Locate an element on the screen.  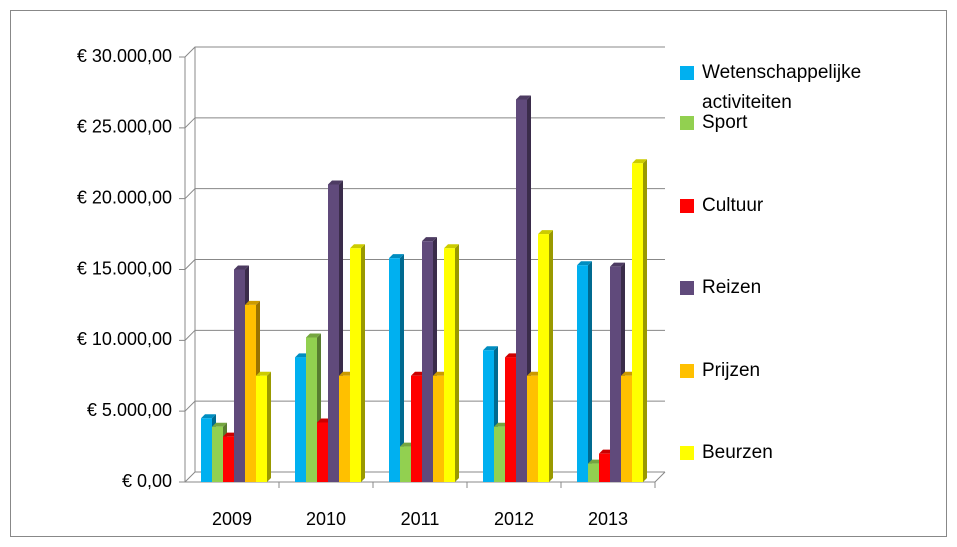
legend-item: Prijzen is located at coordinates (801, 371).